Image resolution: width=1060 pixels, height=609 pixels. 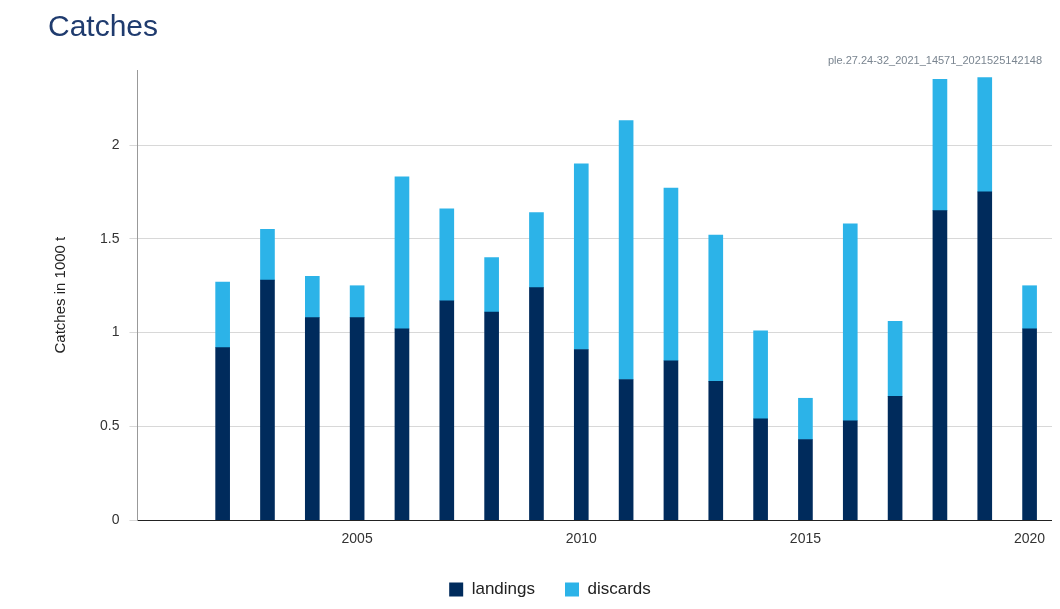 I want to click on y-tick-label: 1, so click(x=115, y=331).